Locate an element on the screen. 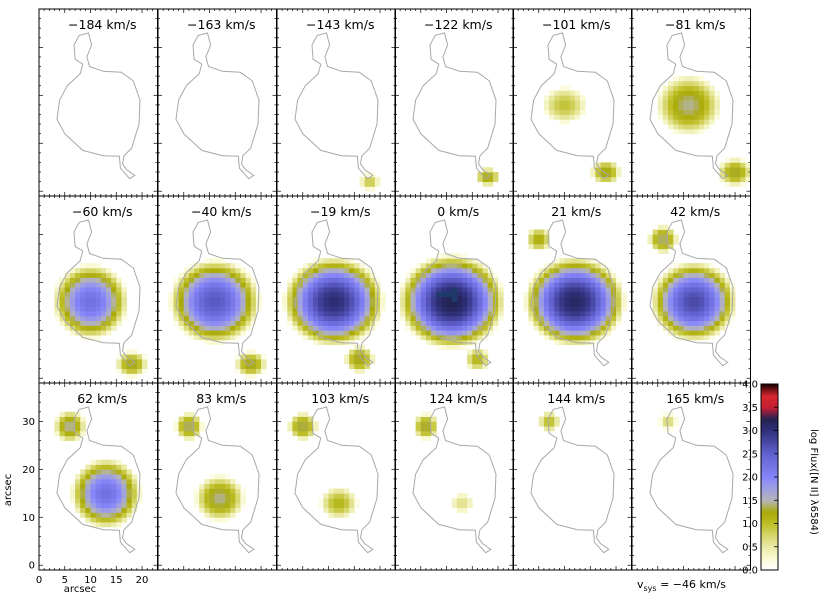  channel-panel: 124 km/s is located at coordinates (454, 476).